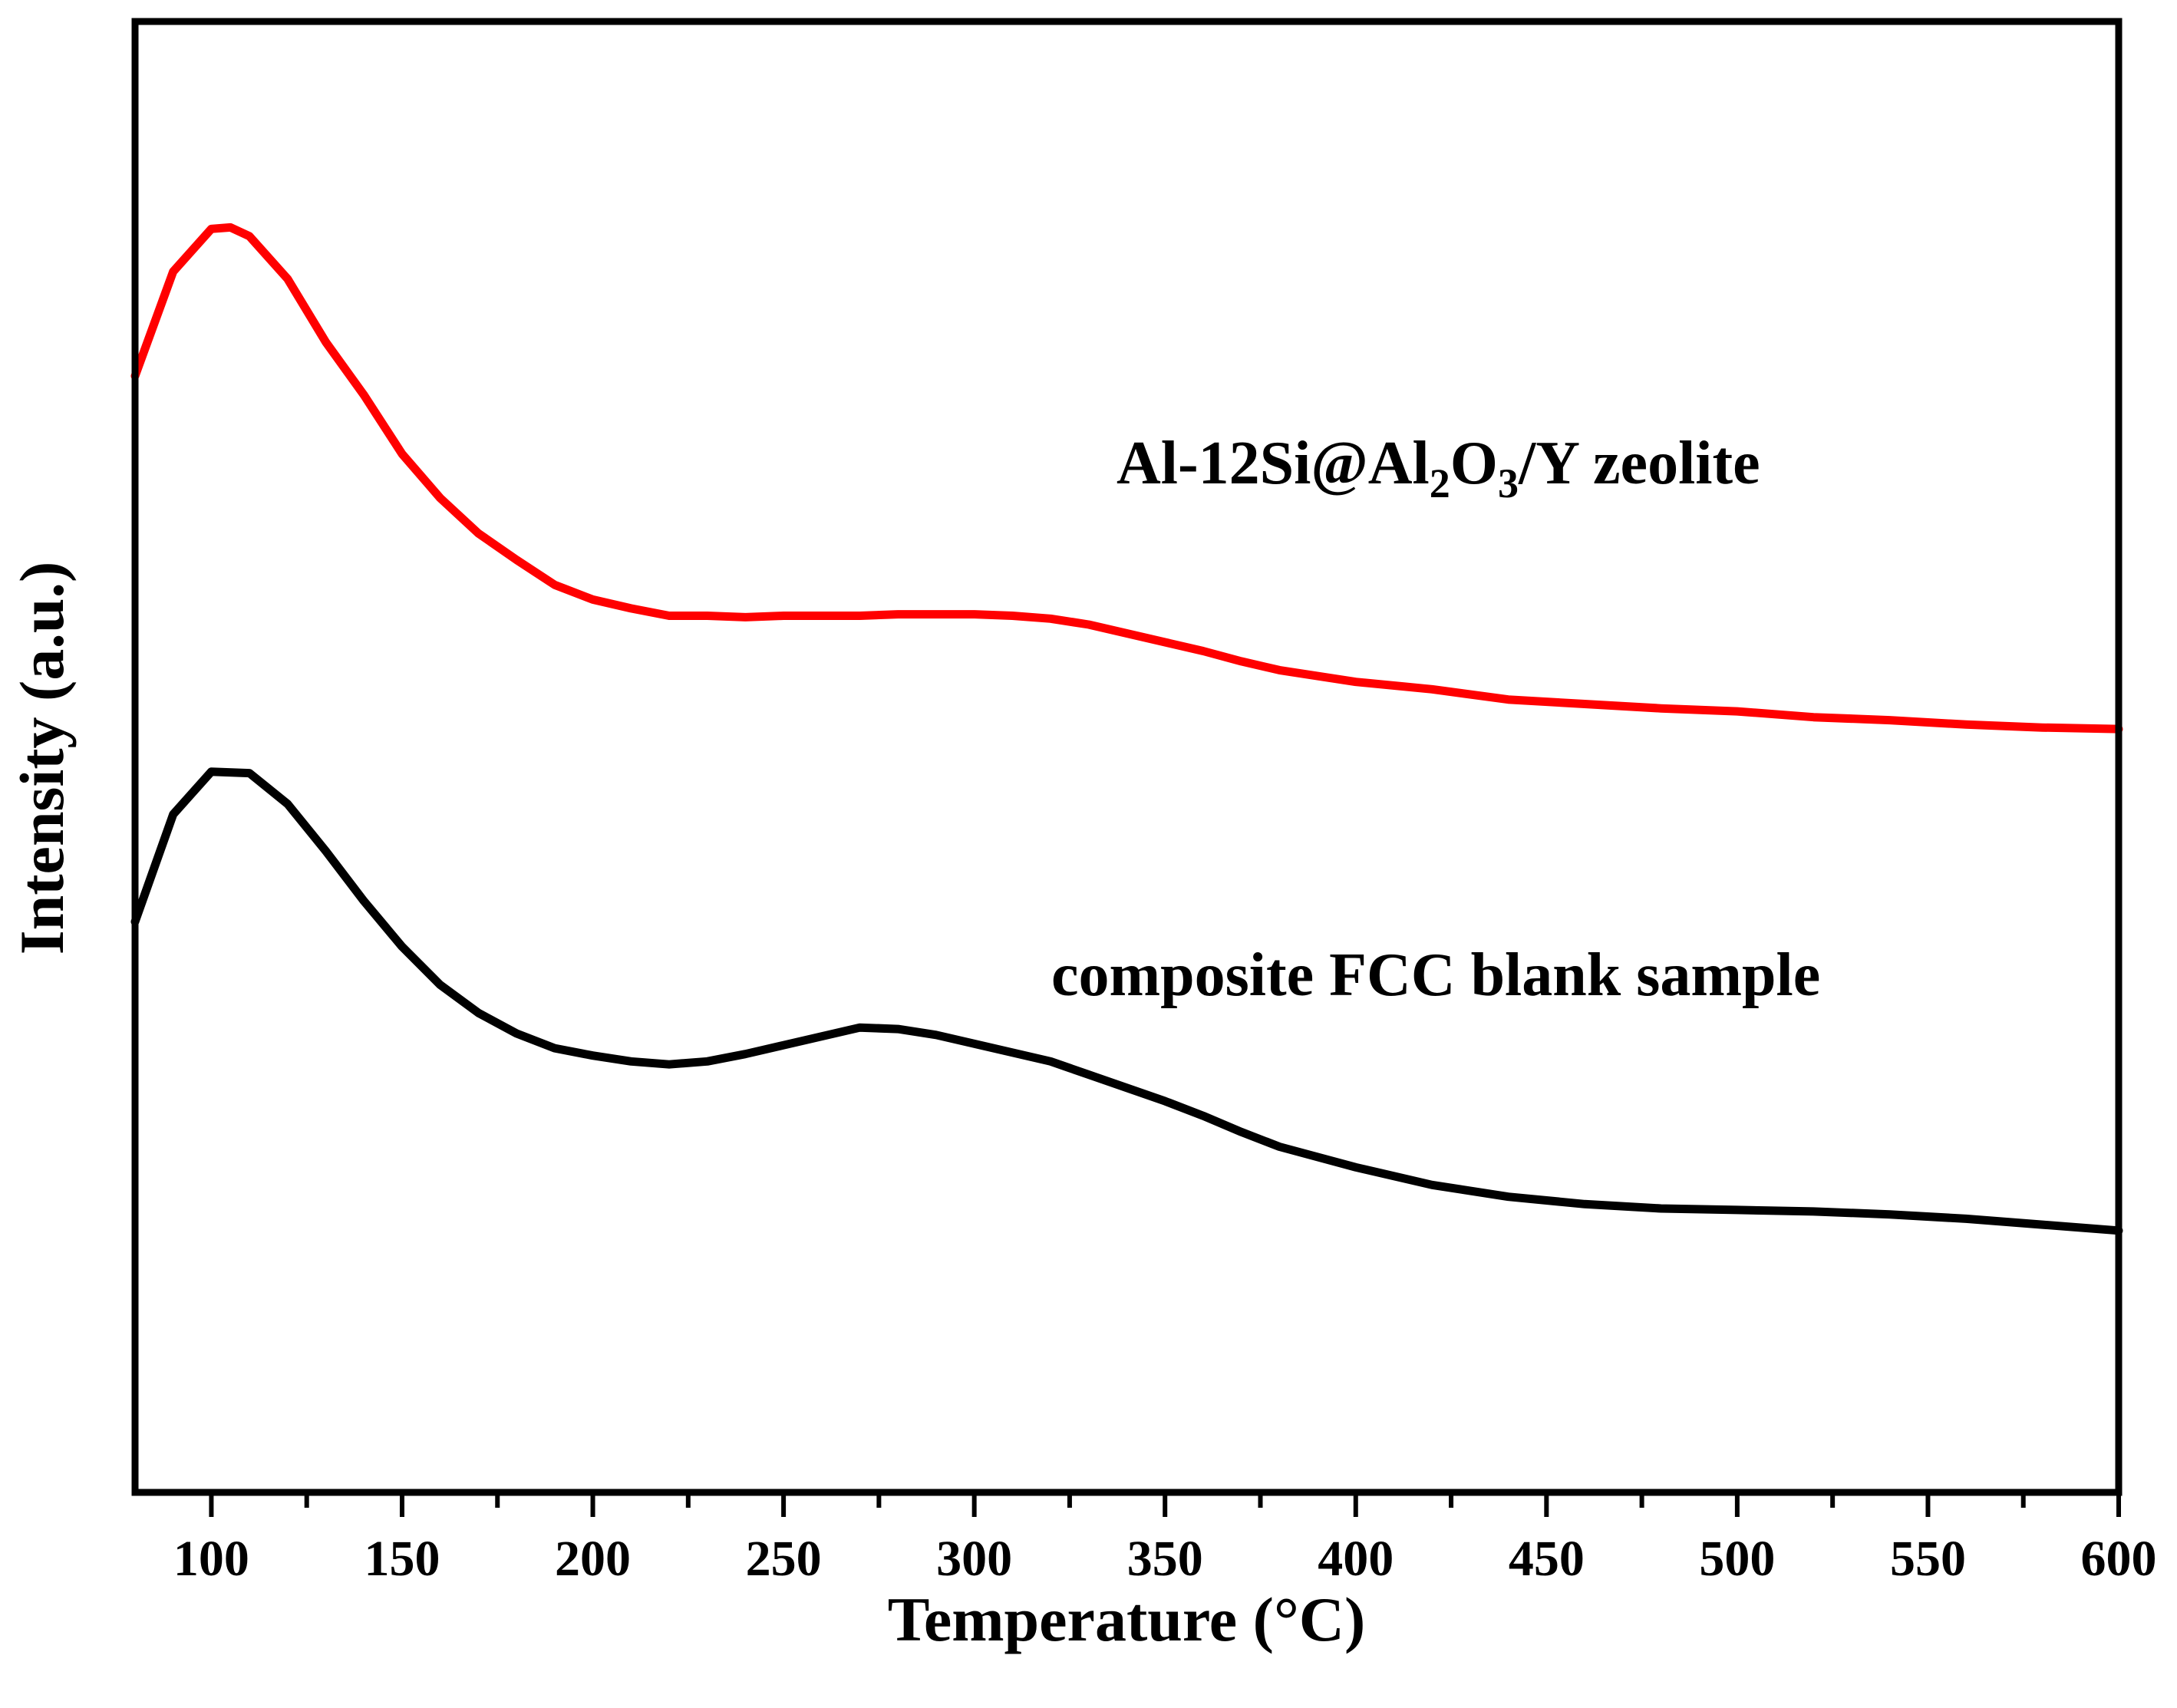  I want to click on series-label-al12si-sub: 3, so click(1508, 483).